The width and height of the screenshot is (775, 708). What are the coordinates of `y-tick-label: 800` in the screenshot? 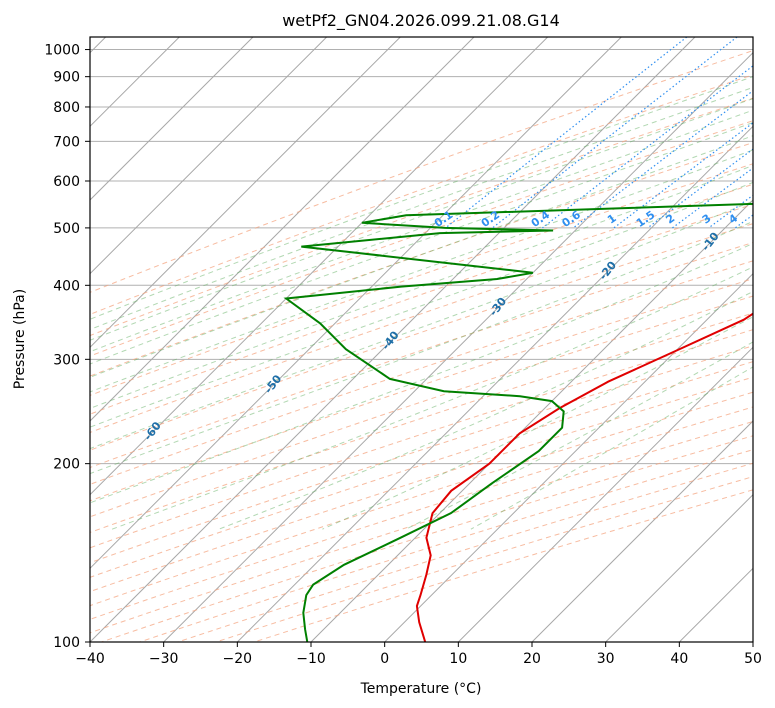 It's located at (66, 108).